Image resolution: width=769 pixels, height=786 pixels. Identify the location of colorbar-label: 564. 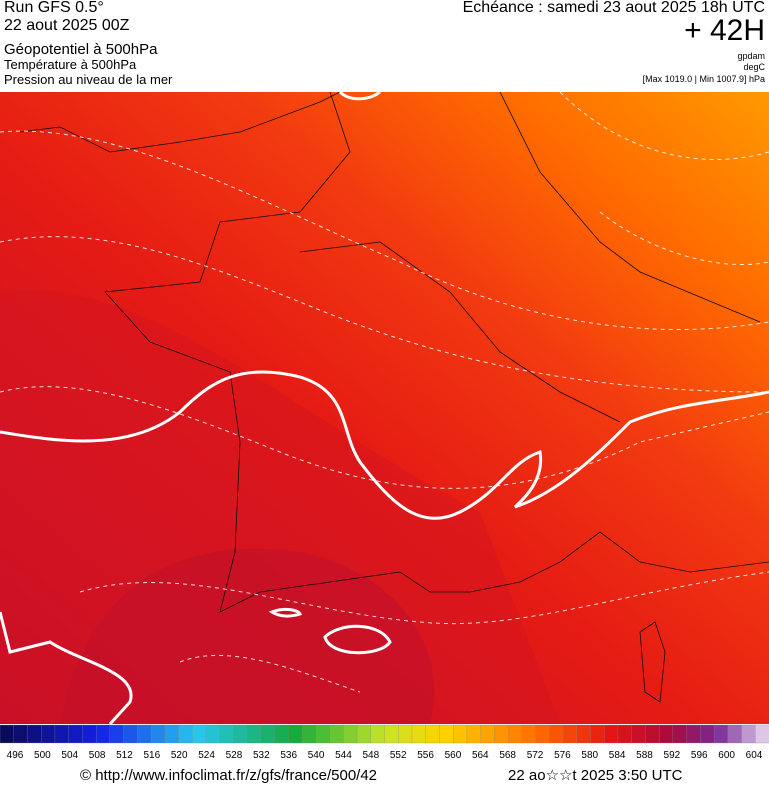
(480, 755).